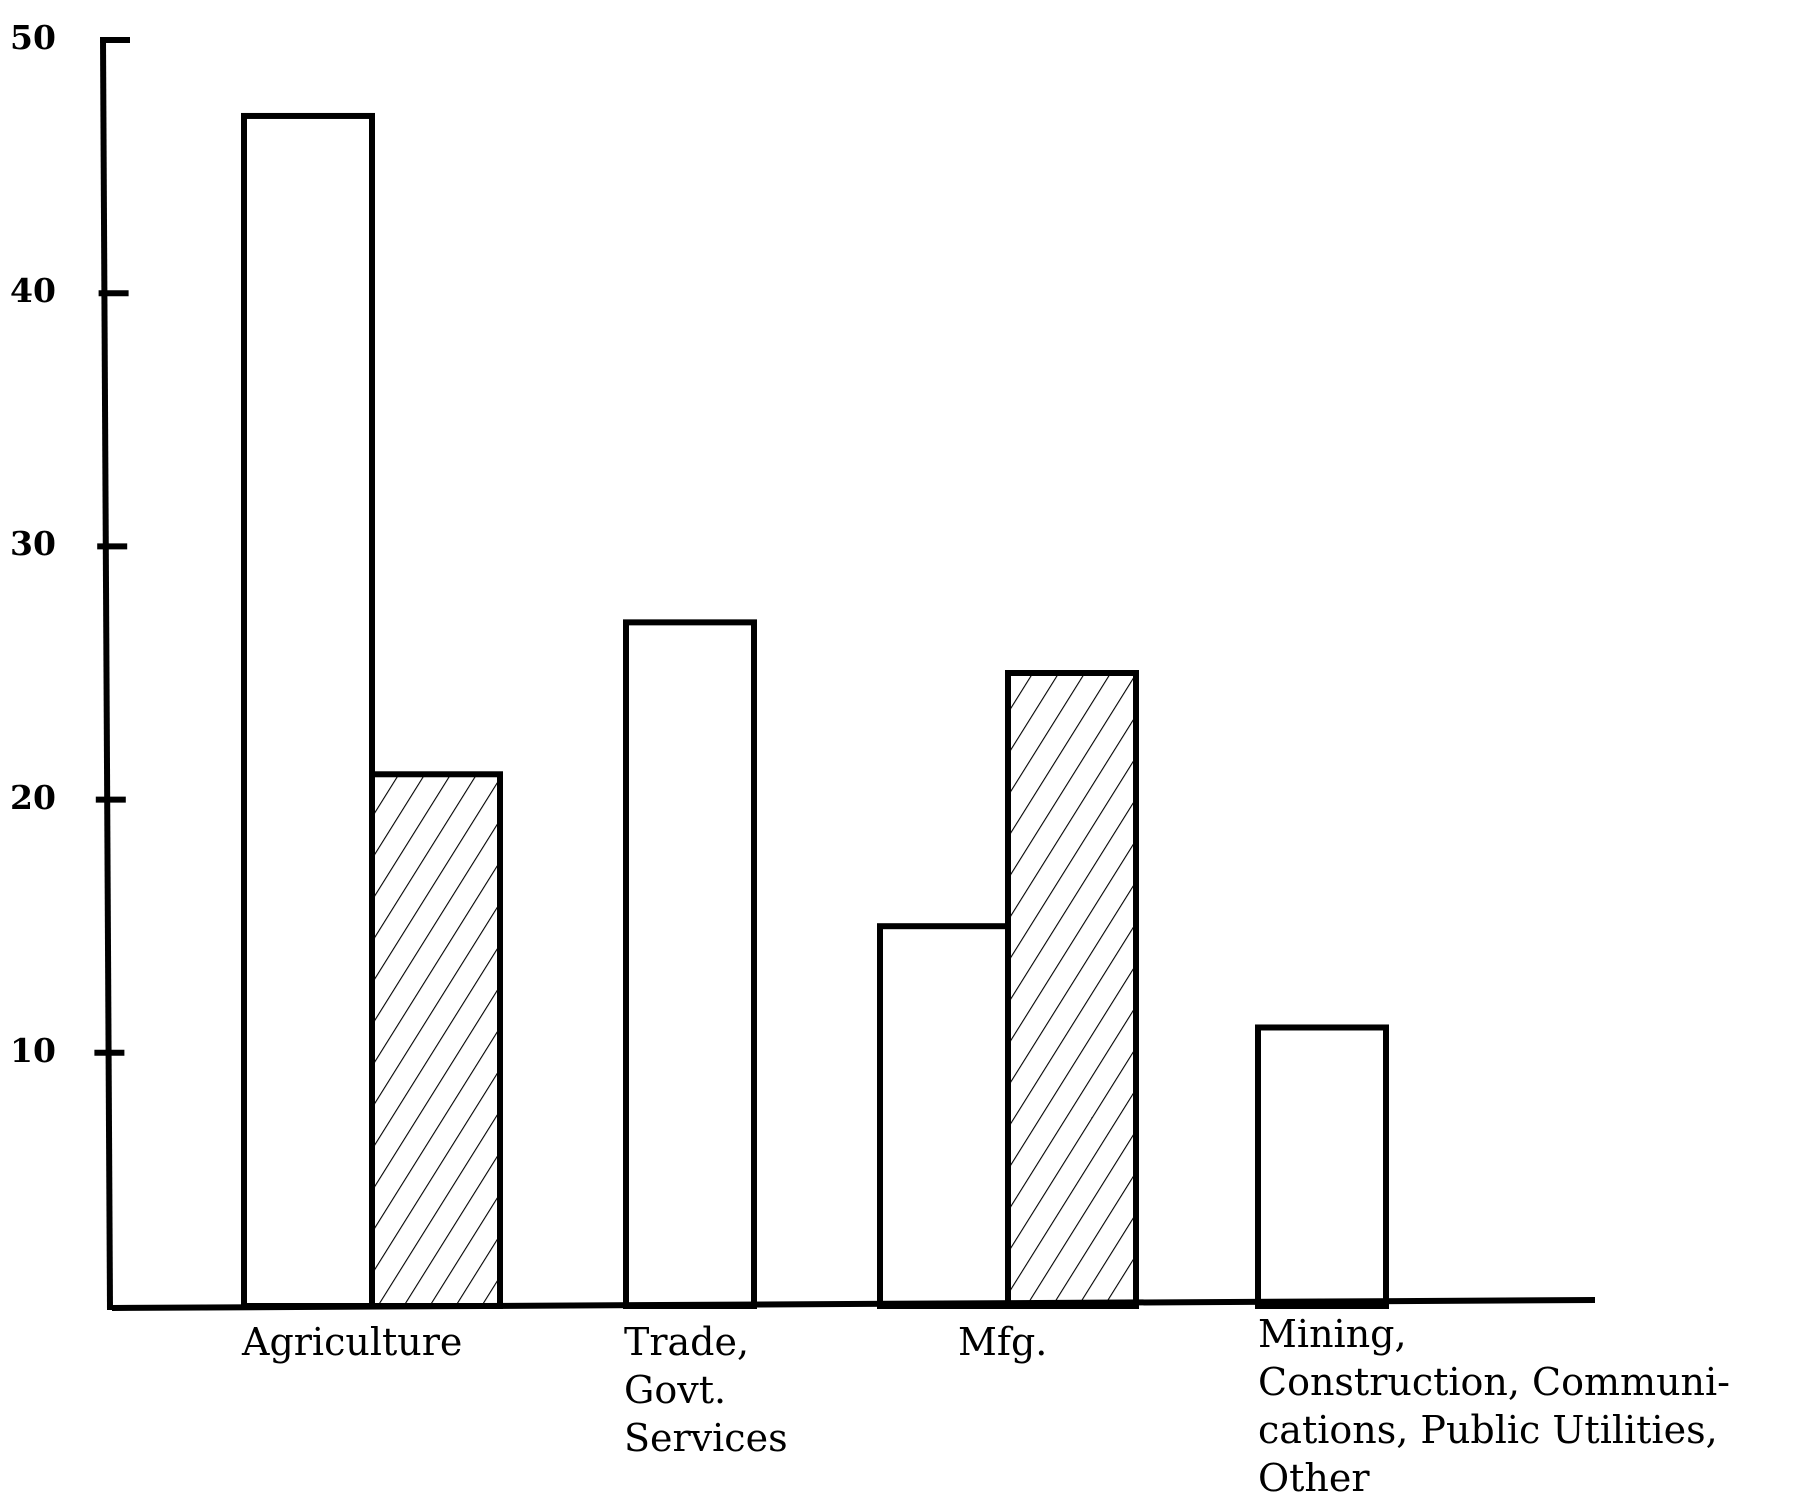 Image resolution: width=1798 pixels, height=1502 pixels. Describe the element at coordinates (352, 1342) in the screenshot. I see `x-category-label: Agriculture` at that location.